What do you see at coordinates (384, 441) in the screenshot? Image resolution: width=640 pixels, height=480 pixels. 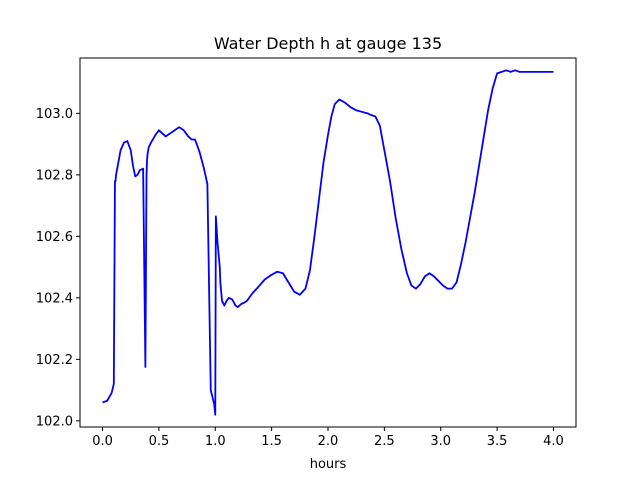 I see `x-tick-label: 2.5` at bounding box center [384, 441].